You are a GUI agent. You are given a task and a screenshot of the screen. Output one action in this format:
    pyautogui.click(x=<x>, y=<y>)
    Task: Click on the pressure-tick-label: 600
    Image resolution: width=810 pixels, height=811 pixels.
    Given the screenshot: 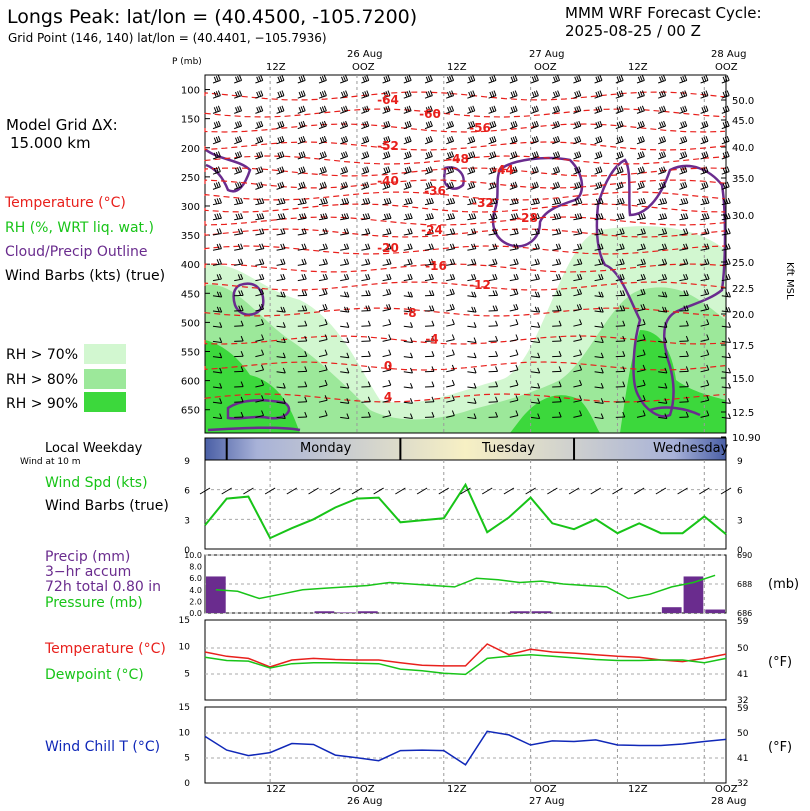 What is the action you would take?
    pyautogui.click(x=190, y=382)
    